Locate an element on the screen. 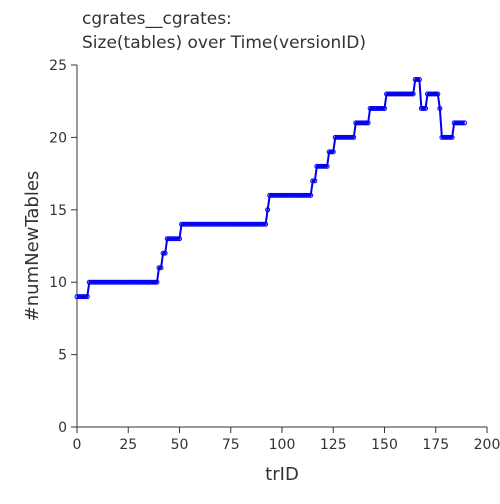 This screenshot has height=504, width=500. x-tick-label: 175 is located at coordinates (435, 445).